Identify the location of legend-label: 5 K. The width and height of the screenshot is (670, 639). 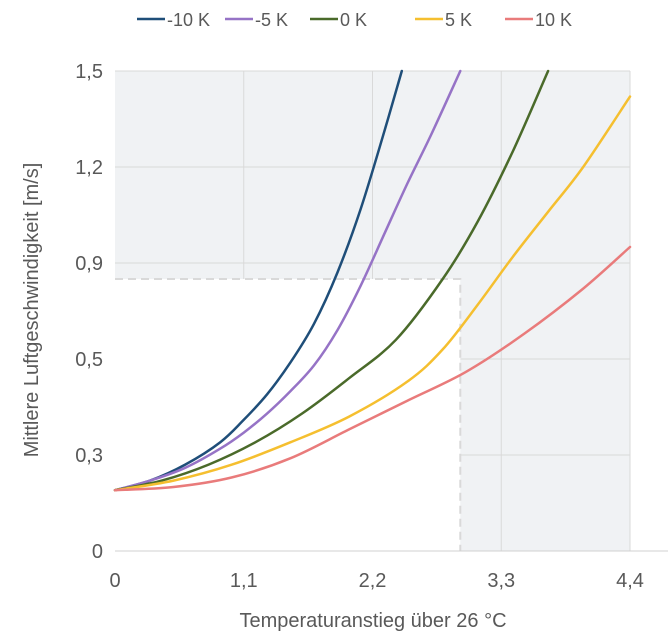
(458, 20).